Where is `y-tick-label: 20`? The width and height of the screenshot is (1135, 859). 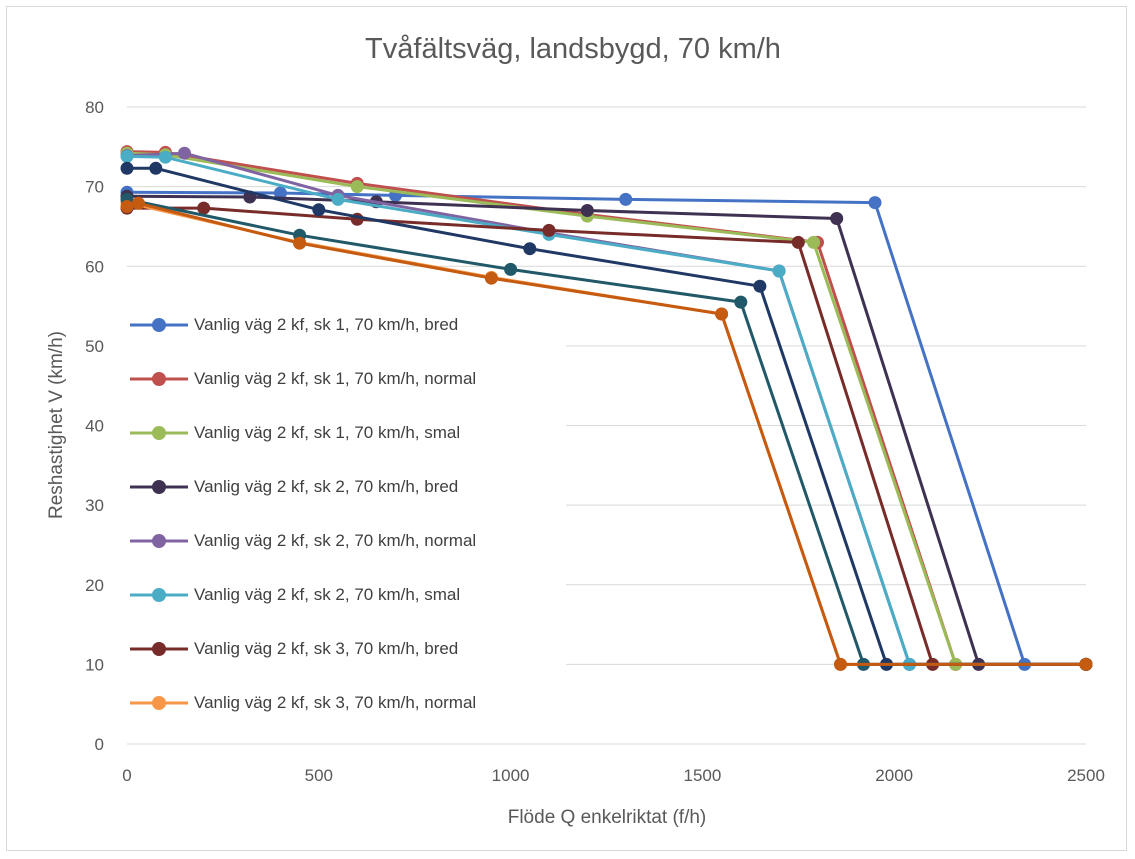 y-tick-label: 20 is located at coordinates (94, 585).